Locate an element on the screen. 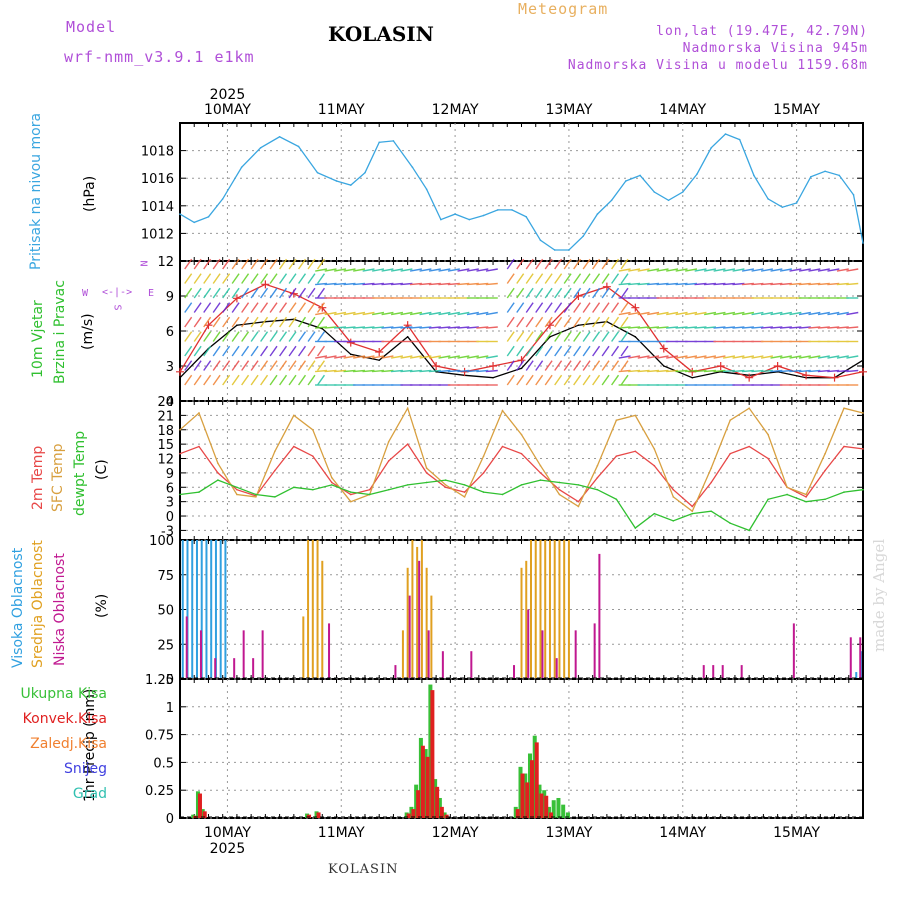 The width and height of the screenshot is (900, 900). legend-froz-precip: Zaledj.Kisa is located at coordinates (68, 744).